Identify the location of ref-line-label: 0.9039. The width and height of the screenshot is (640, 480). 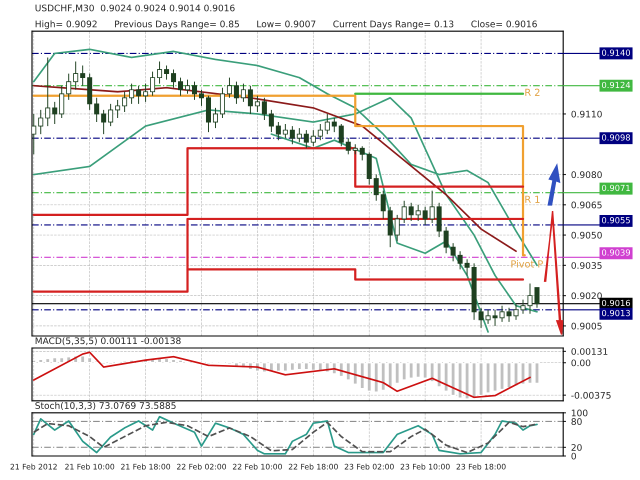
(616, 252).